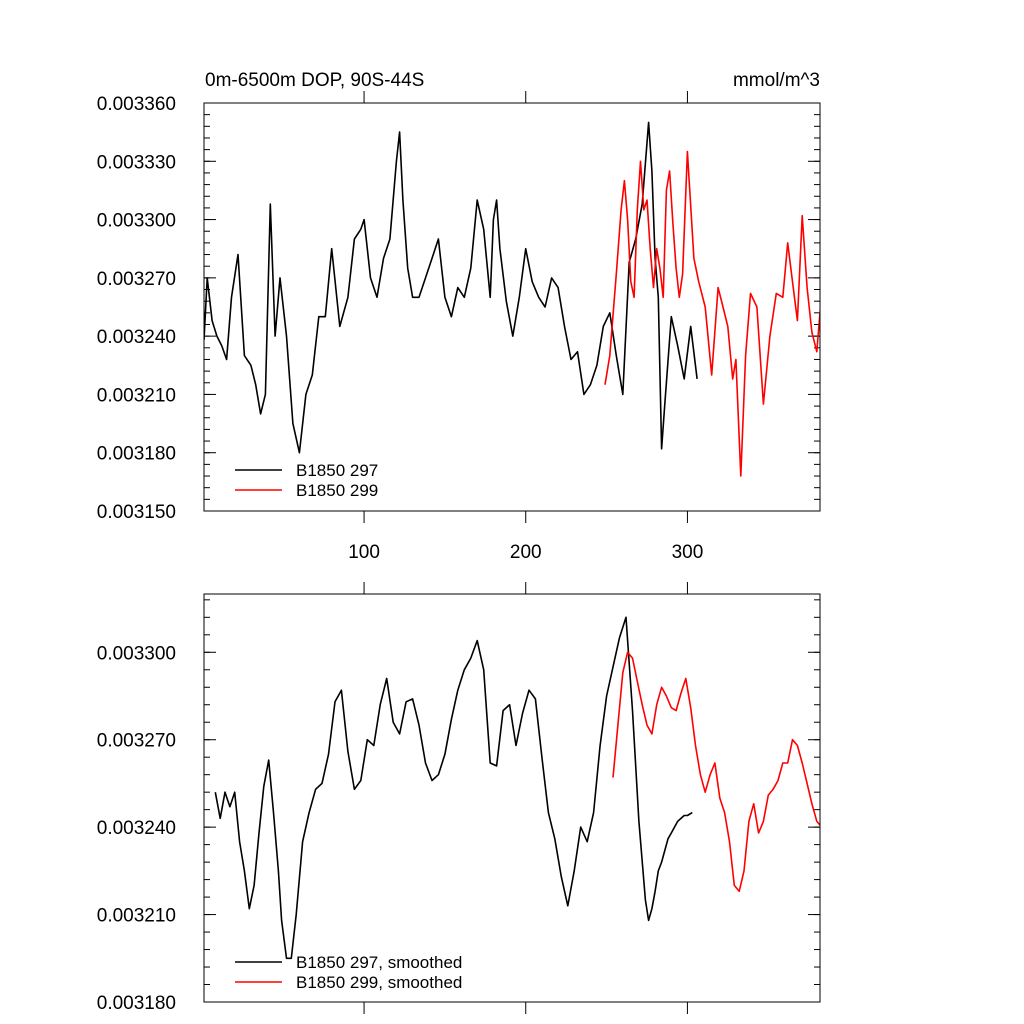  Describe the element at coordinates (379, 962) in the screenshot. I see `bottom-legend-label-black: B1850 297, smoothed` at that location.